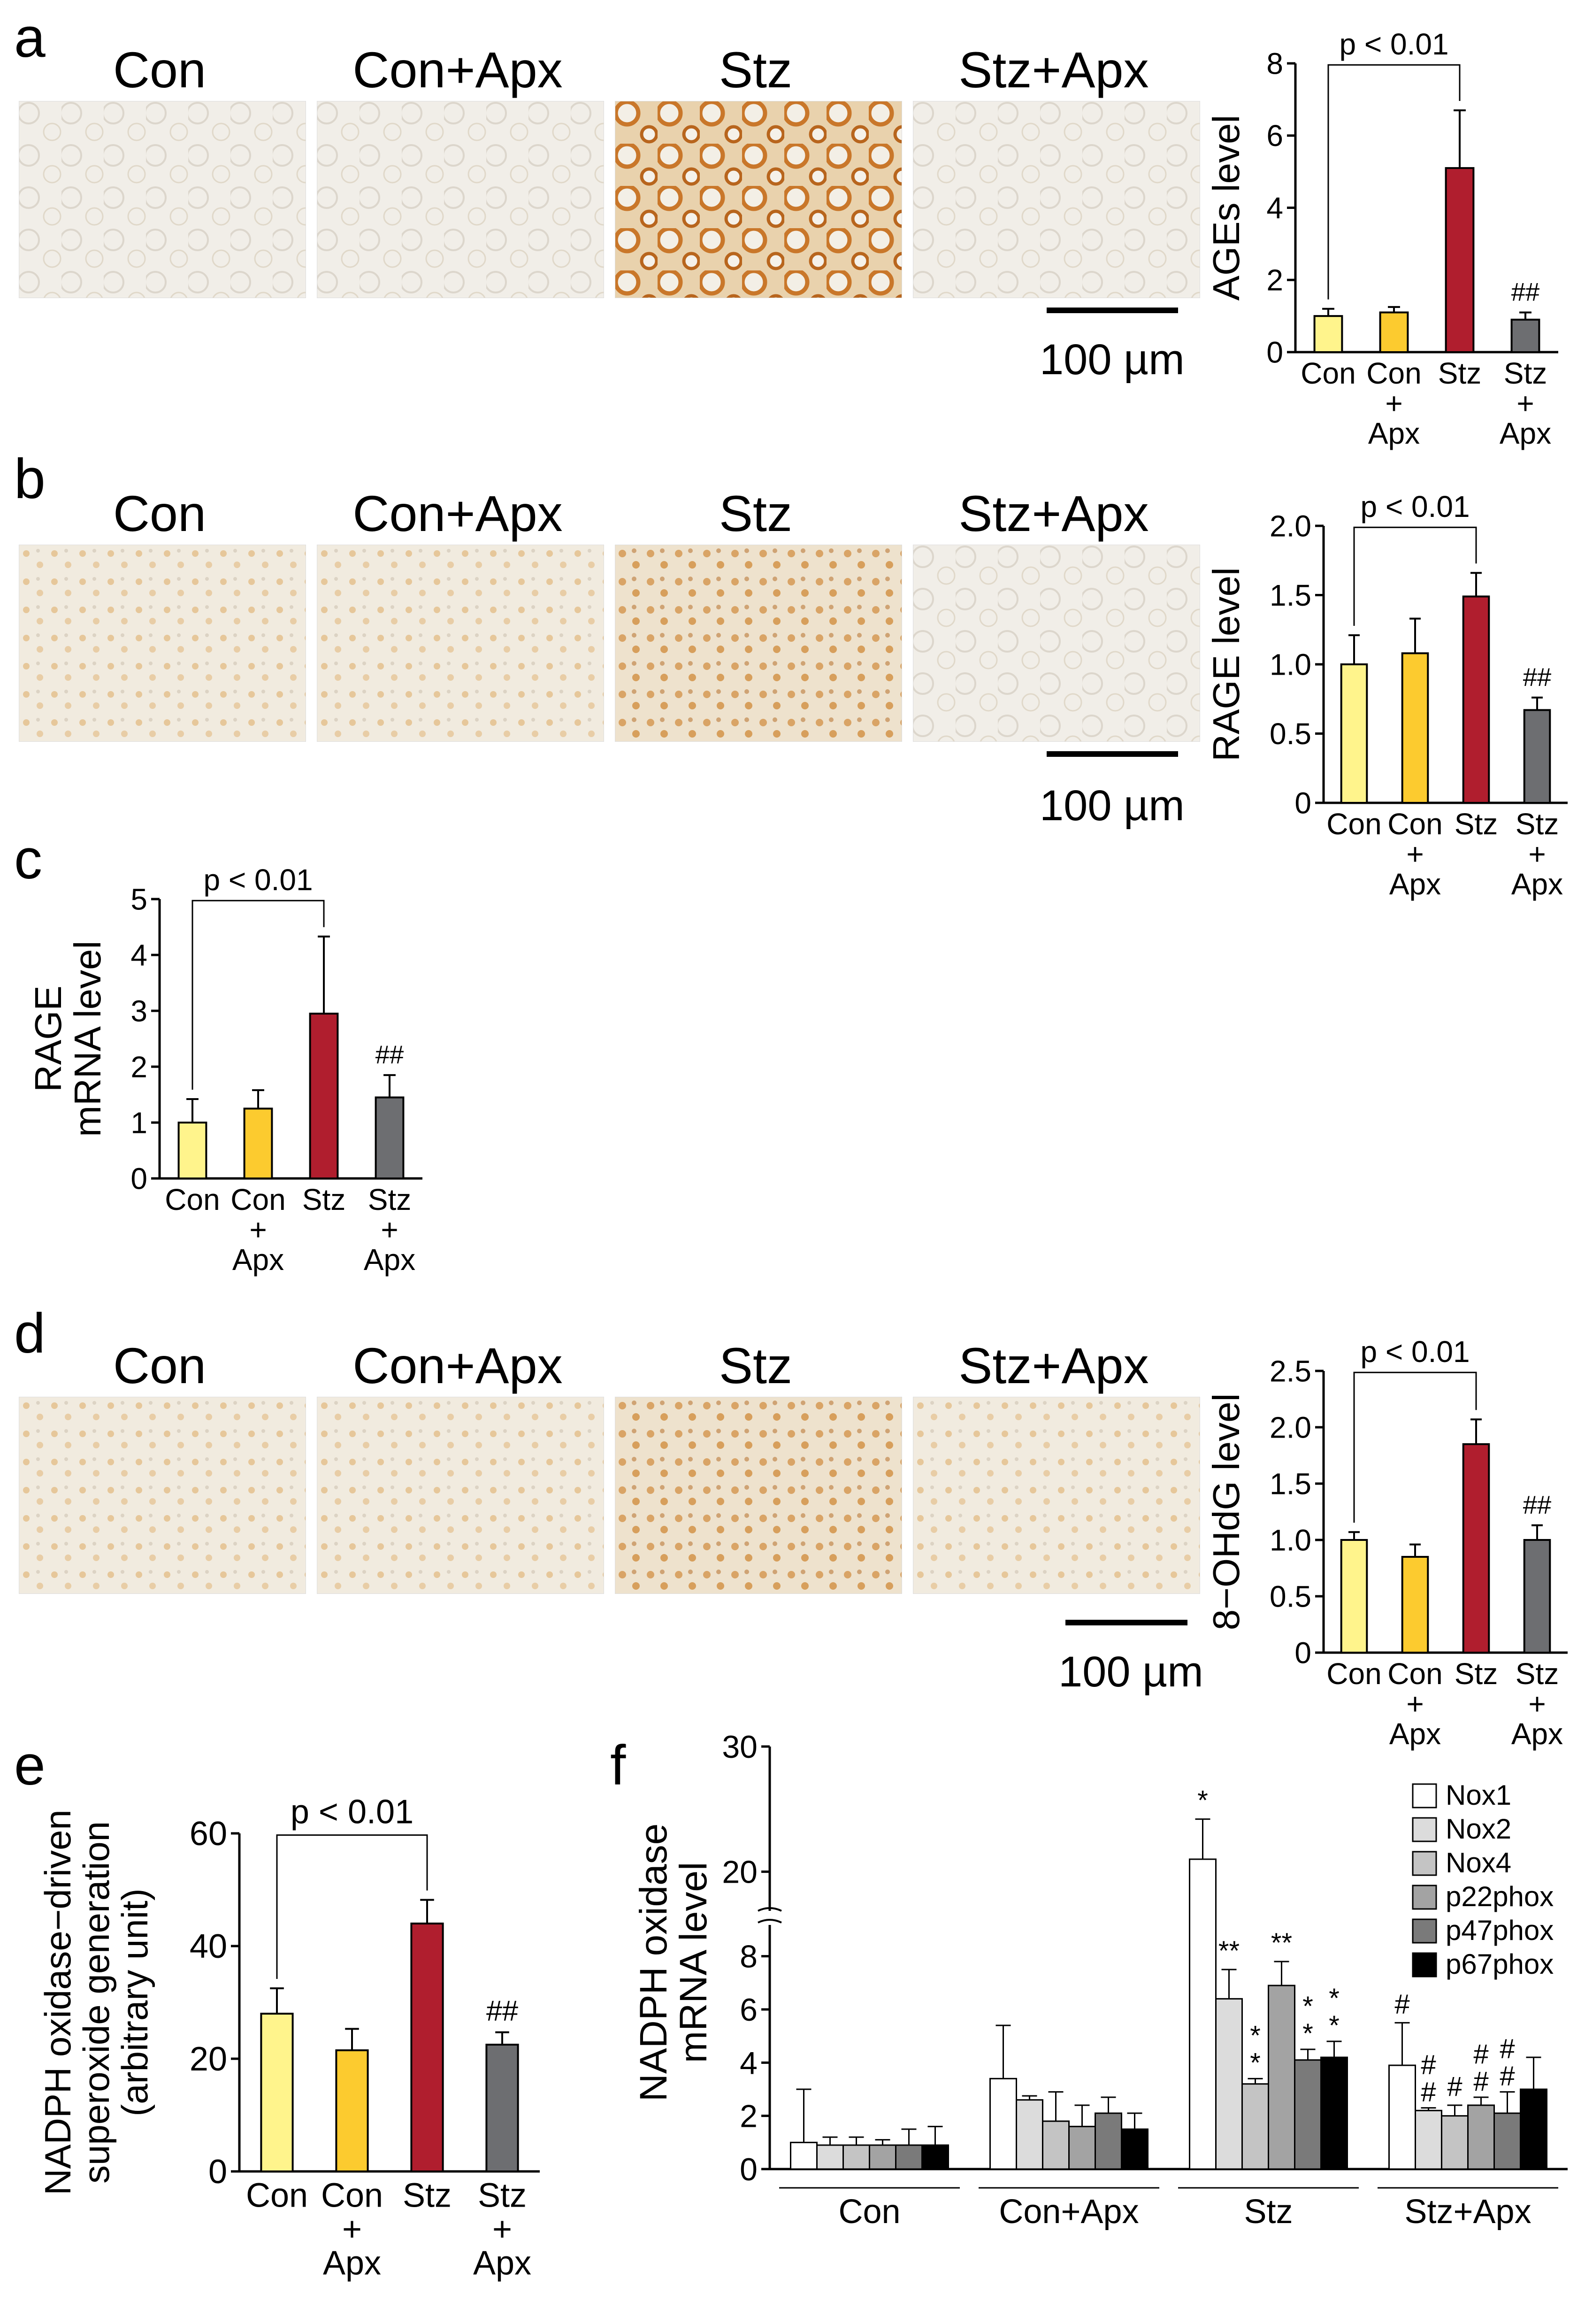  What do you see at coordinates (1500, 1896) in the screenshot?
I see `legend-label: p22phox` at bounding box center [1500, 1896].